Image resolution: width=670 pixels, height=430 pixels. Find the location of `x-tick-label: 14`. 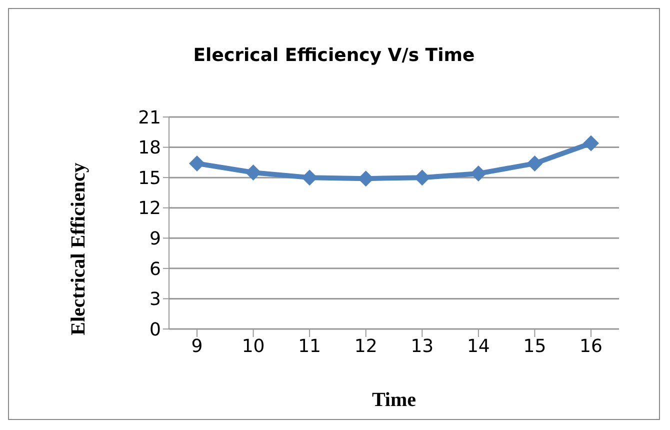

x-tick-label: 14 is located at coordinates (478, 346).